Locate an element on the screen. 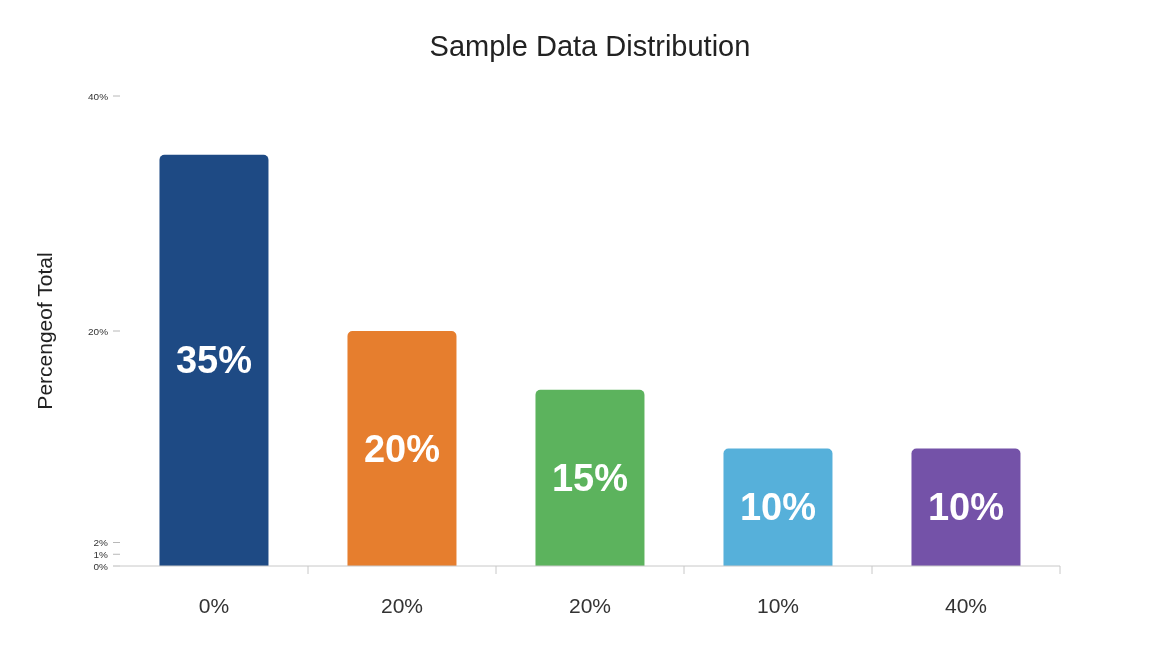  data-label: 20% is located at coordinates (402, 448).